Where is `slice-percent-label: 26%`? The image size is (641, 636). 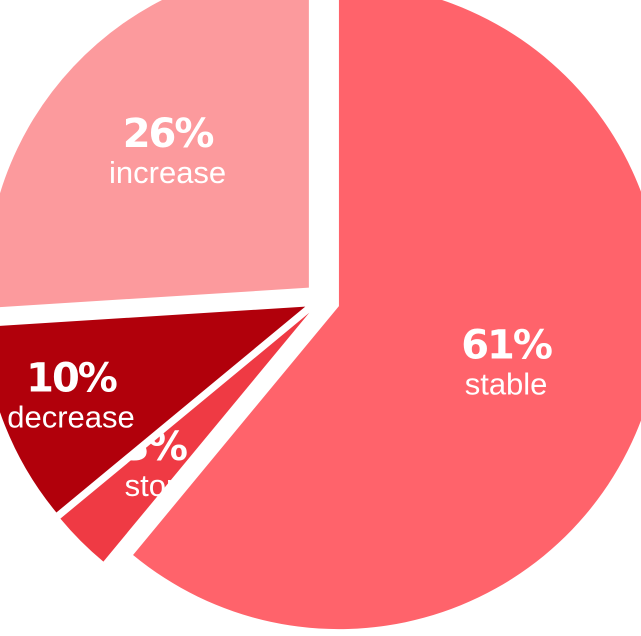 slice-percent-label: 26% is located at coordinates (168, 134).